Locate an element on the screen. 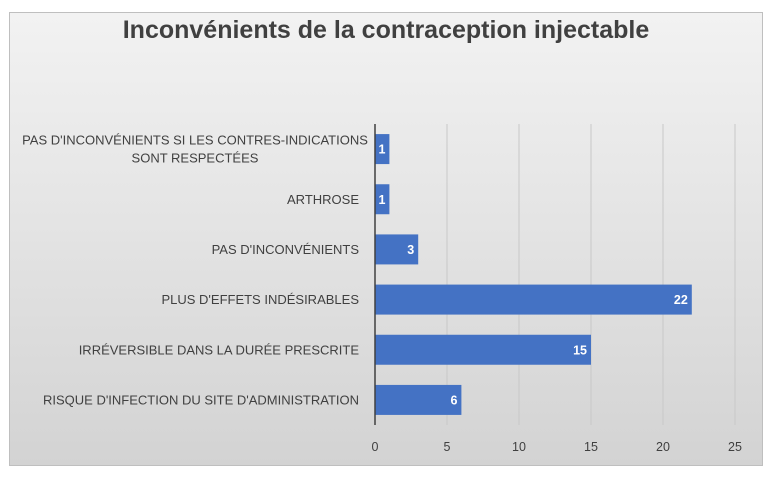 This screenshot has height=478, width=772. data-label: 15 is located at coordinates (580, 350).